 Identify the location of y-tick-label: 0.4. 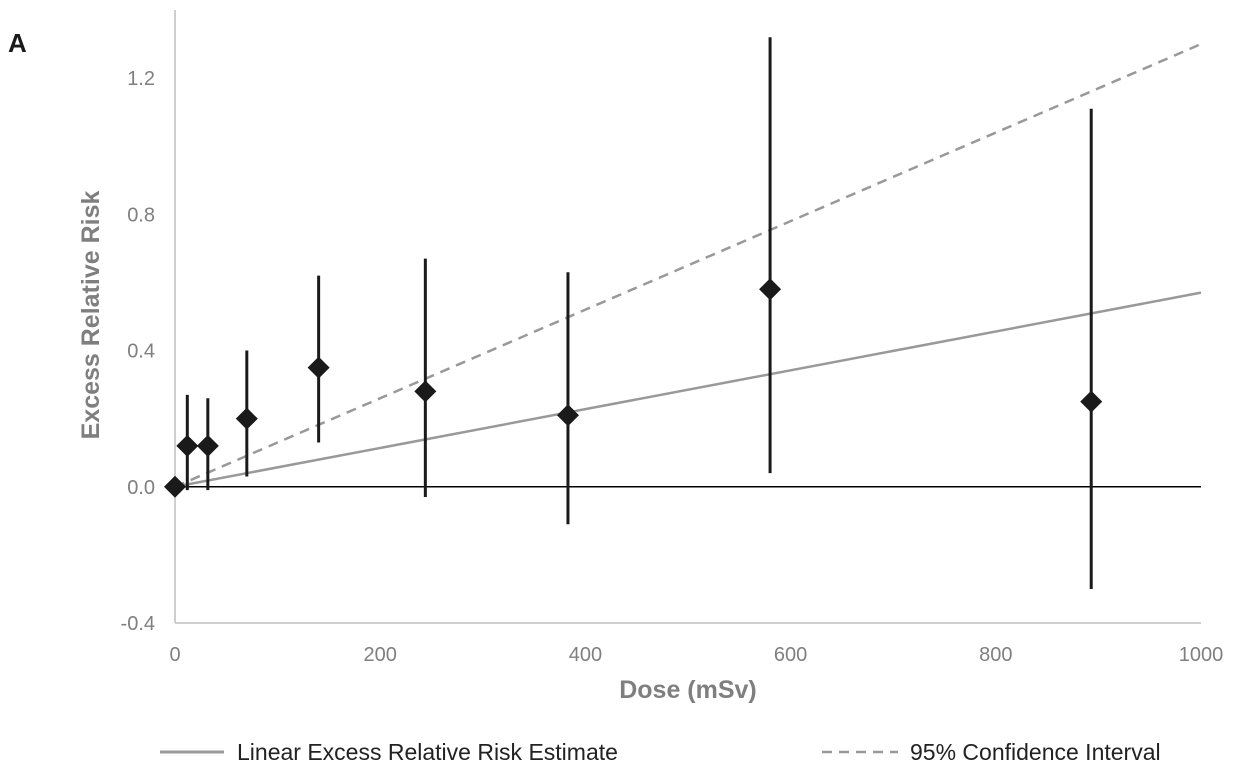
(141, 352).